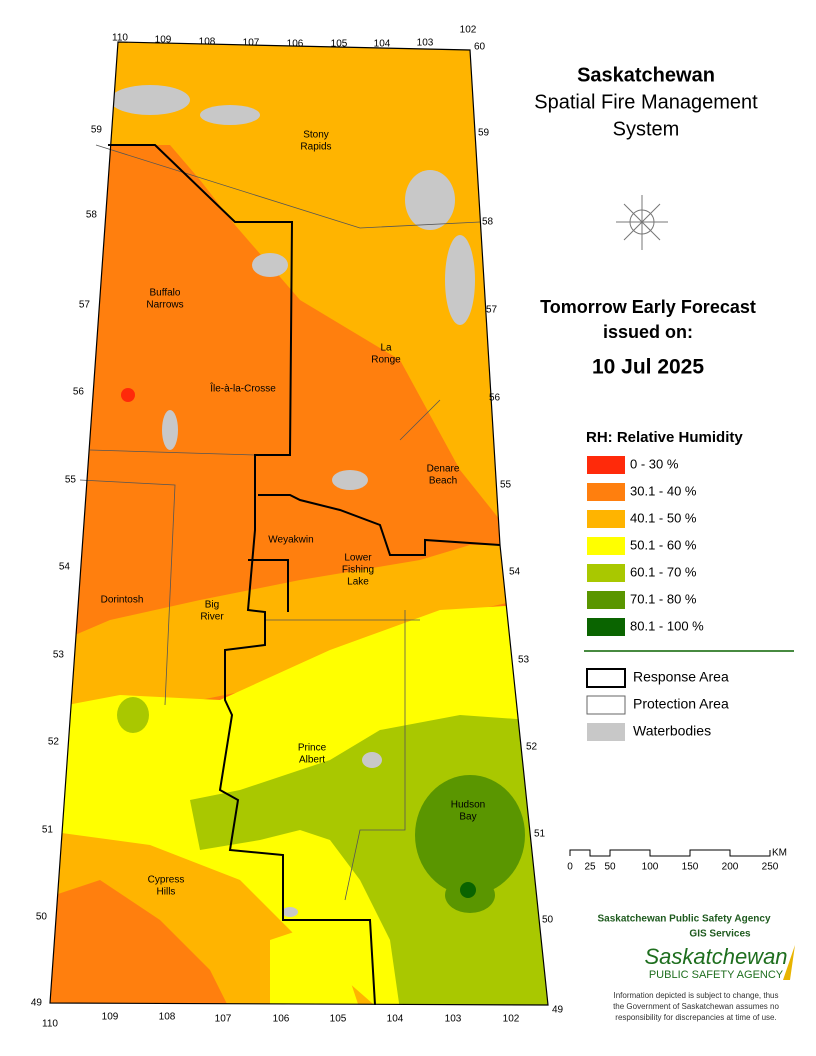 This screenshot has width=816, height=1056. I want to click on longitude-label: 104, so click(395, 1019).